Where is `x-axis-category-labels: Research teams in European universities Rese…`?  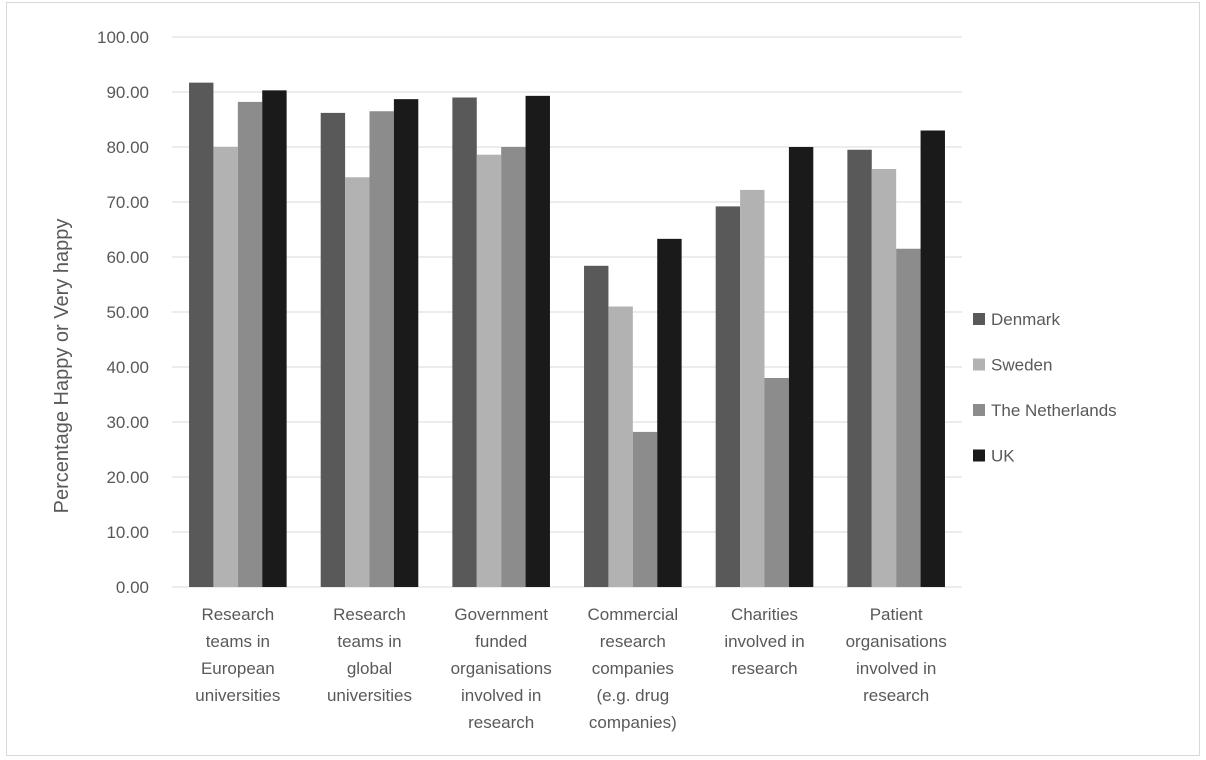 x-axis-category-labels: Research teams in European universities Rese… is located at coordinates (570, 668).